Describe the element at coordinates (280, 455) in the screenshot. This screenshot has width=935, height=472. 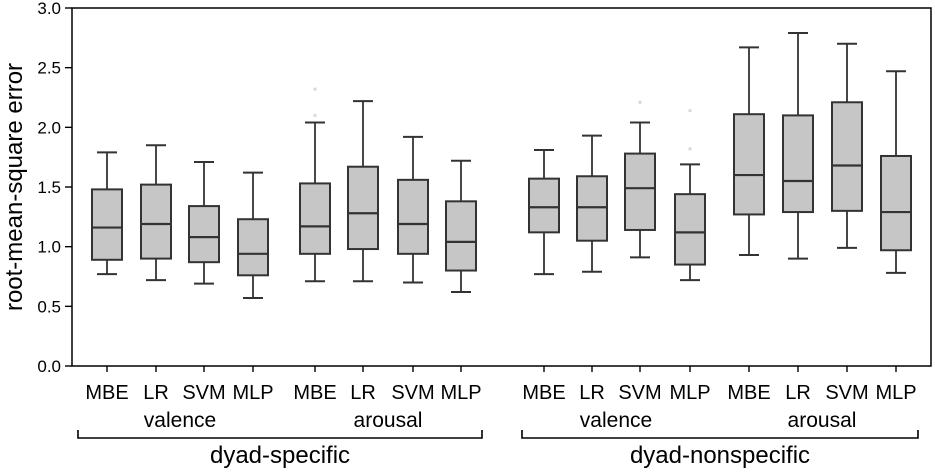
I see `group-label-dyad-specific: dyad-specific` at that location.